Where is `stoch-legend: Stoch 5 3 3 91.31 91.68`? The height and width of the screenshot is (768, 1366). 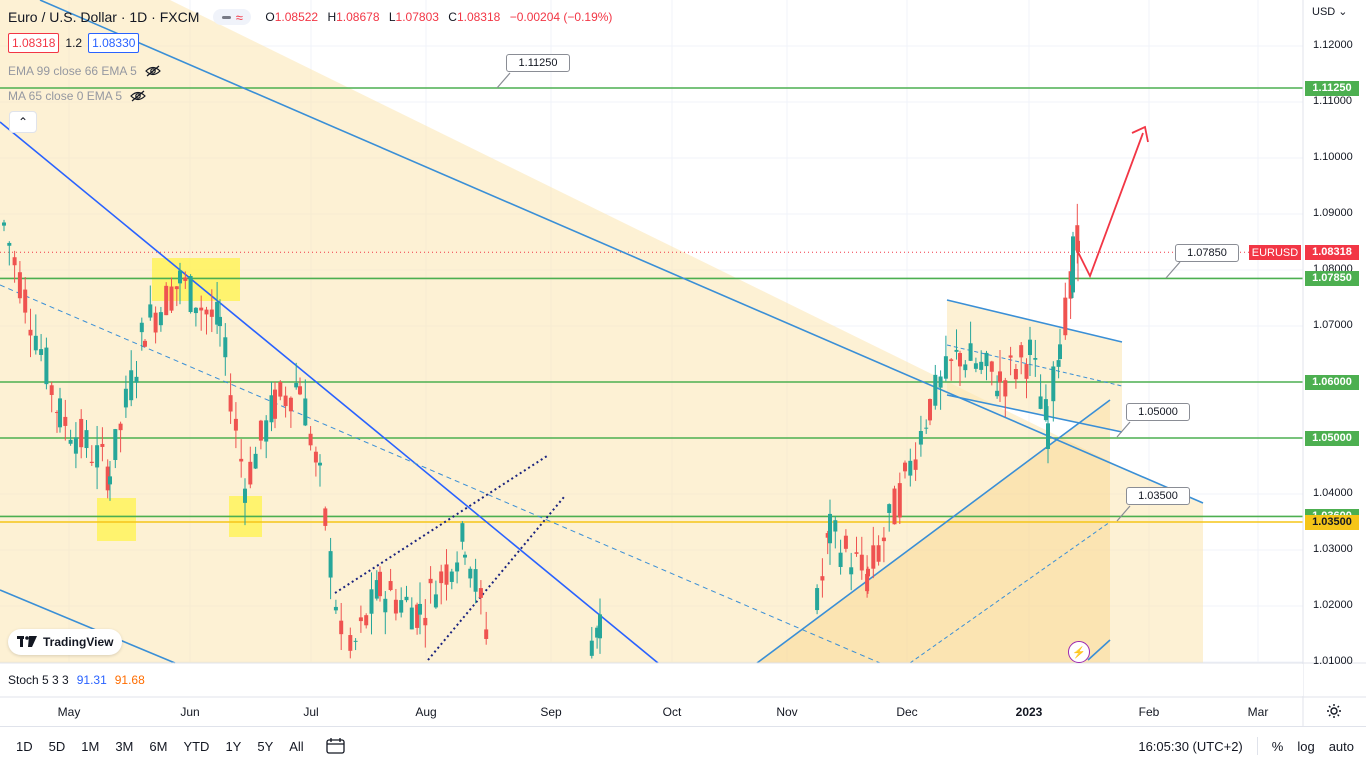
stoch-legend: Stoch 5 3 3 91.31 91.68 is located at coordinates (76, 680).